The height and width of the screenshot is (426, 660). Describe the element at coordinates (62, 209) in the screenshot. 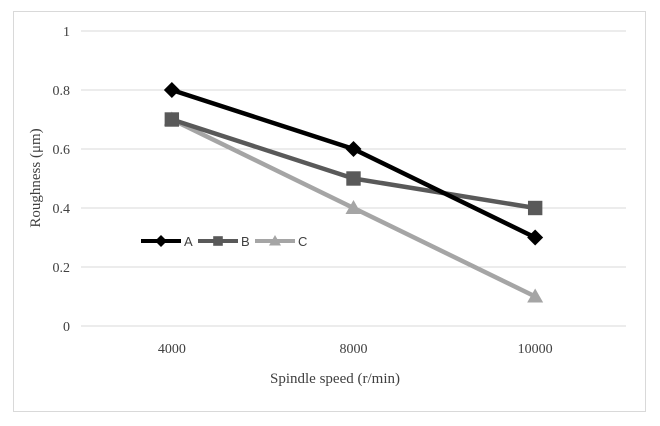

I see `y-tick-label: 0.4` at that location.